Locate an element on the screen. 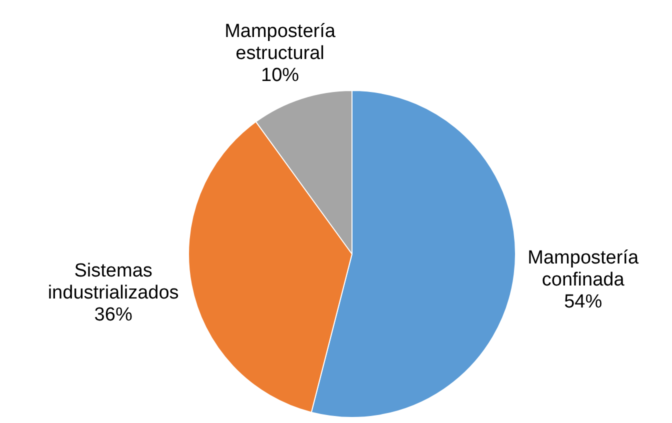  slice-label: Mampostería confinada is located at coordinates (583, 269).